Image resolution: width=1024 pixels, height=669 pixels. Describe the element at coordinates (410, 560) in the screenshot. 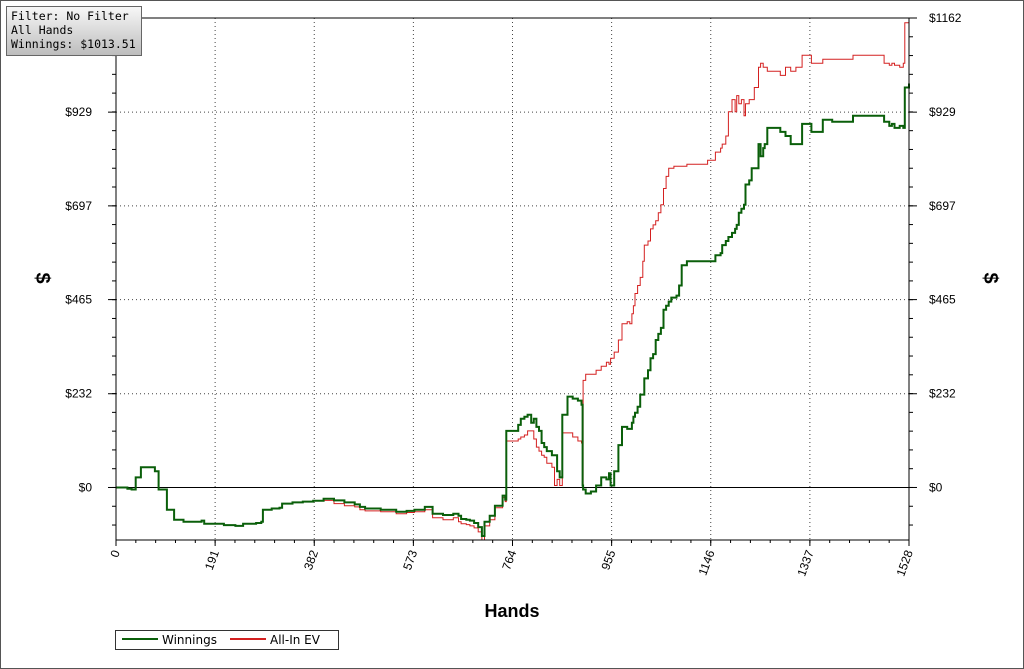

I see `x-tick-label: 573` at that location.